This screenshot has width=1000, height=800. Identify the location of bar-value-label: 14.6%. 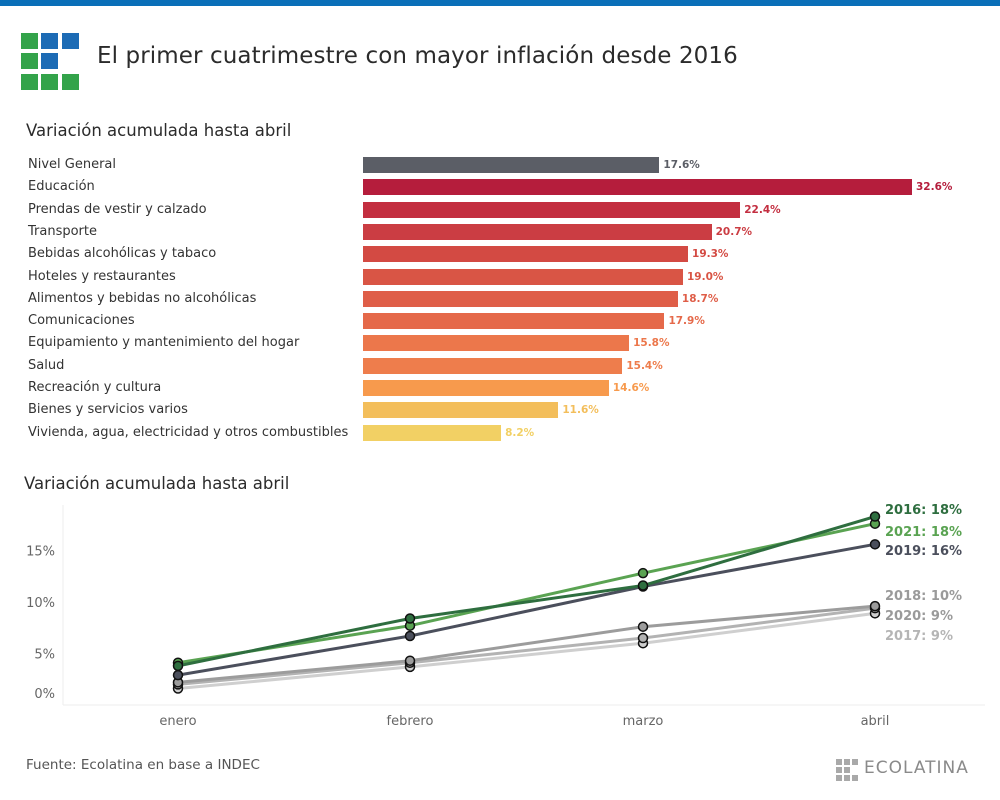
(631, 388).